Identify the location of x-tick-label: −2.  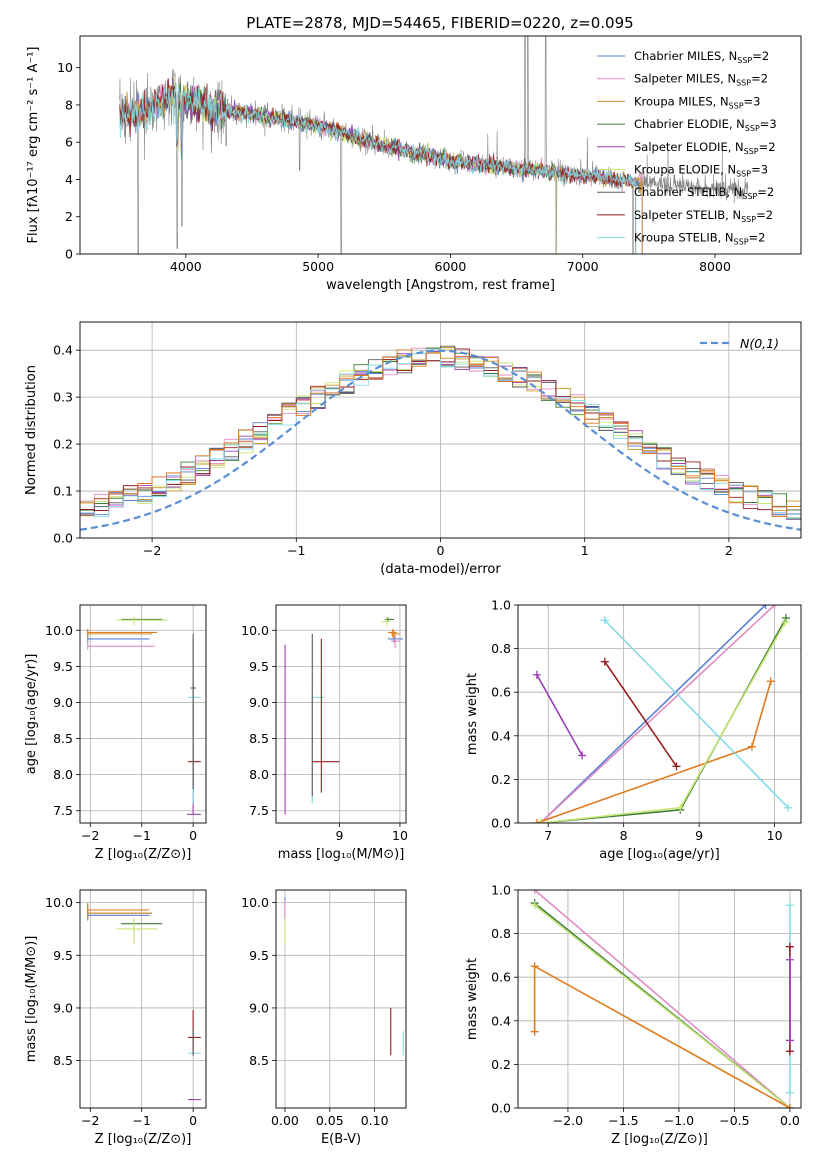
(152, 550).